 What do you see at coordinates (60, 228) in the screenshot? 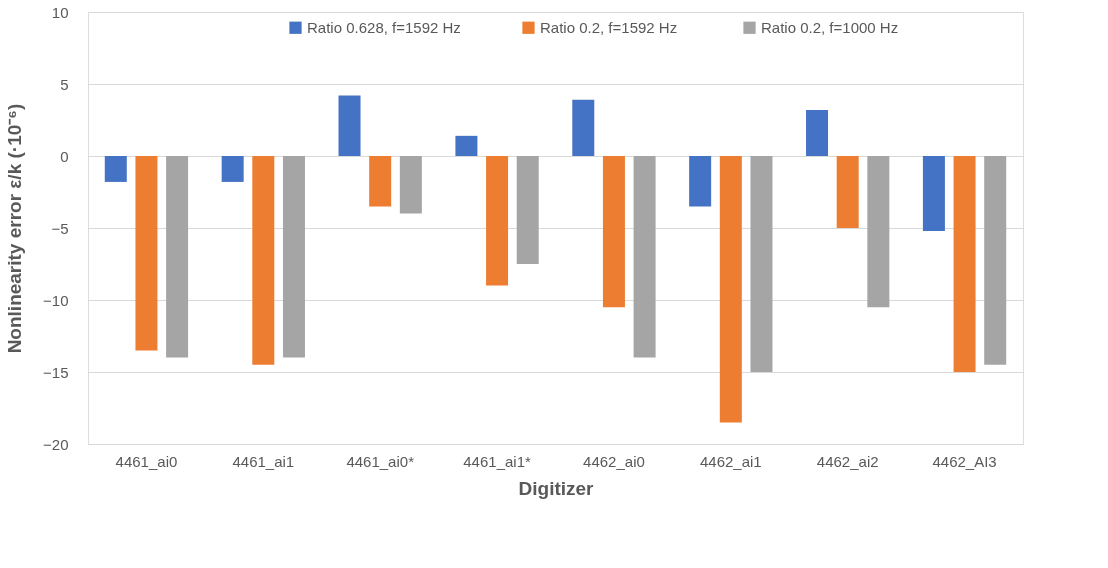
I see `y-tick-label: −5` at bounding box center [60, 228].